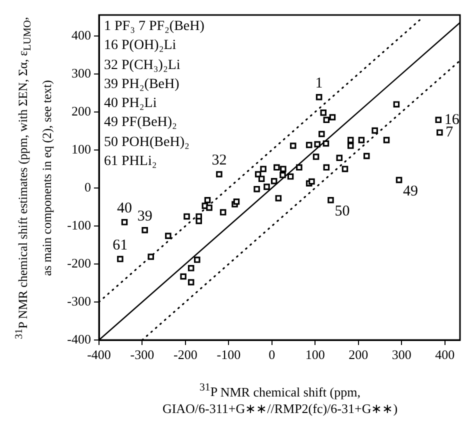  Describe the element at coordinates (79, 338) in the screenshot. I see `y-tick-label: -400` at that location.